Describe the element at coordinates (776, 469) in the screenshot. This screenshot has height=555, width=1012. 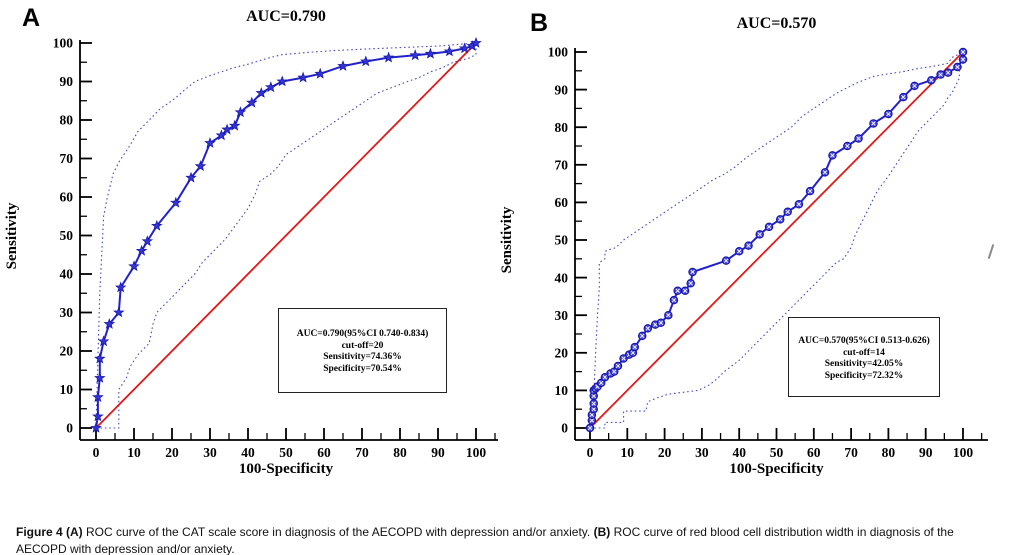
I see `panel-b-x-axis-label: 100-Specificity` at that location.